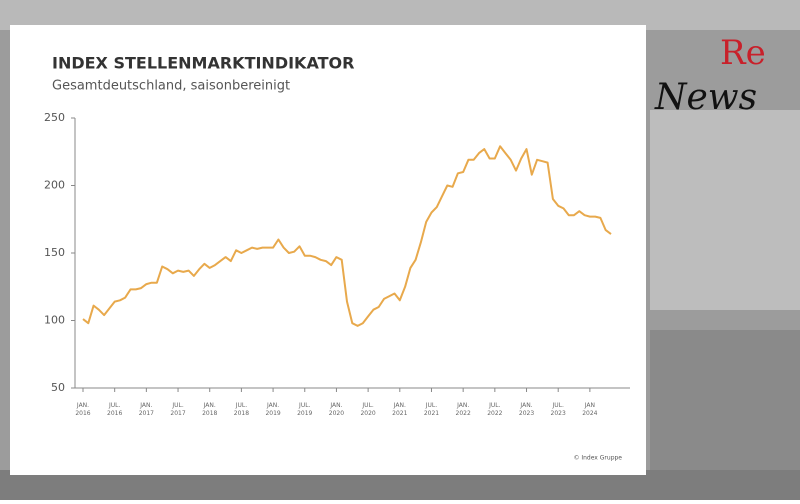  What do you see at coordinates (705, 97) in the screenshot?
I see `logo-bottom: News` at bounding box center [705, 97].